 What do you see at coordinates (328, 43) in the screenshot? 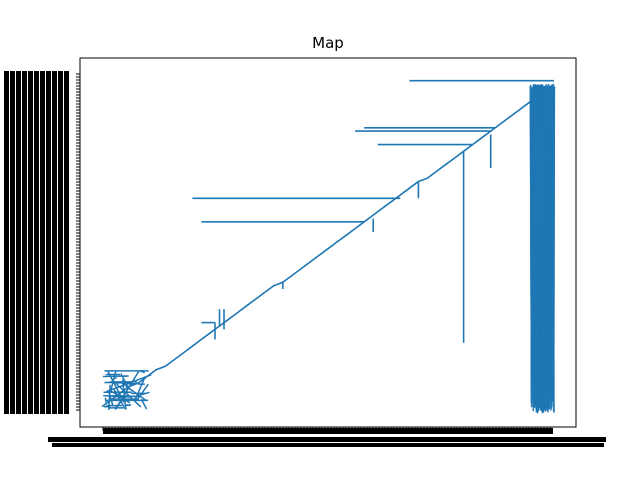
I see `chart-title: Map` at bounding box center [328, 43].